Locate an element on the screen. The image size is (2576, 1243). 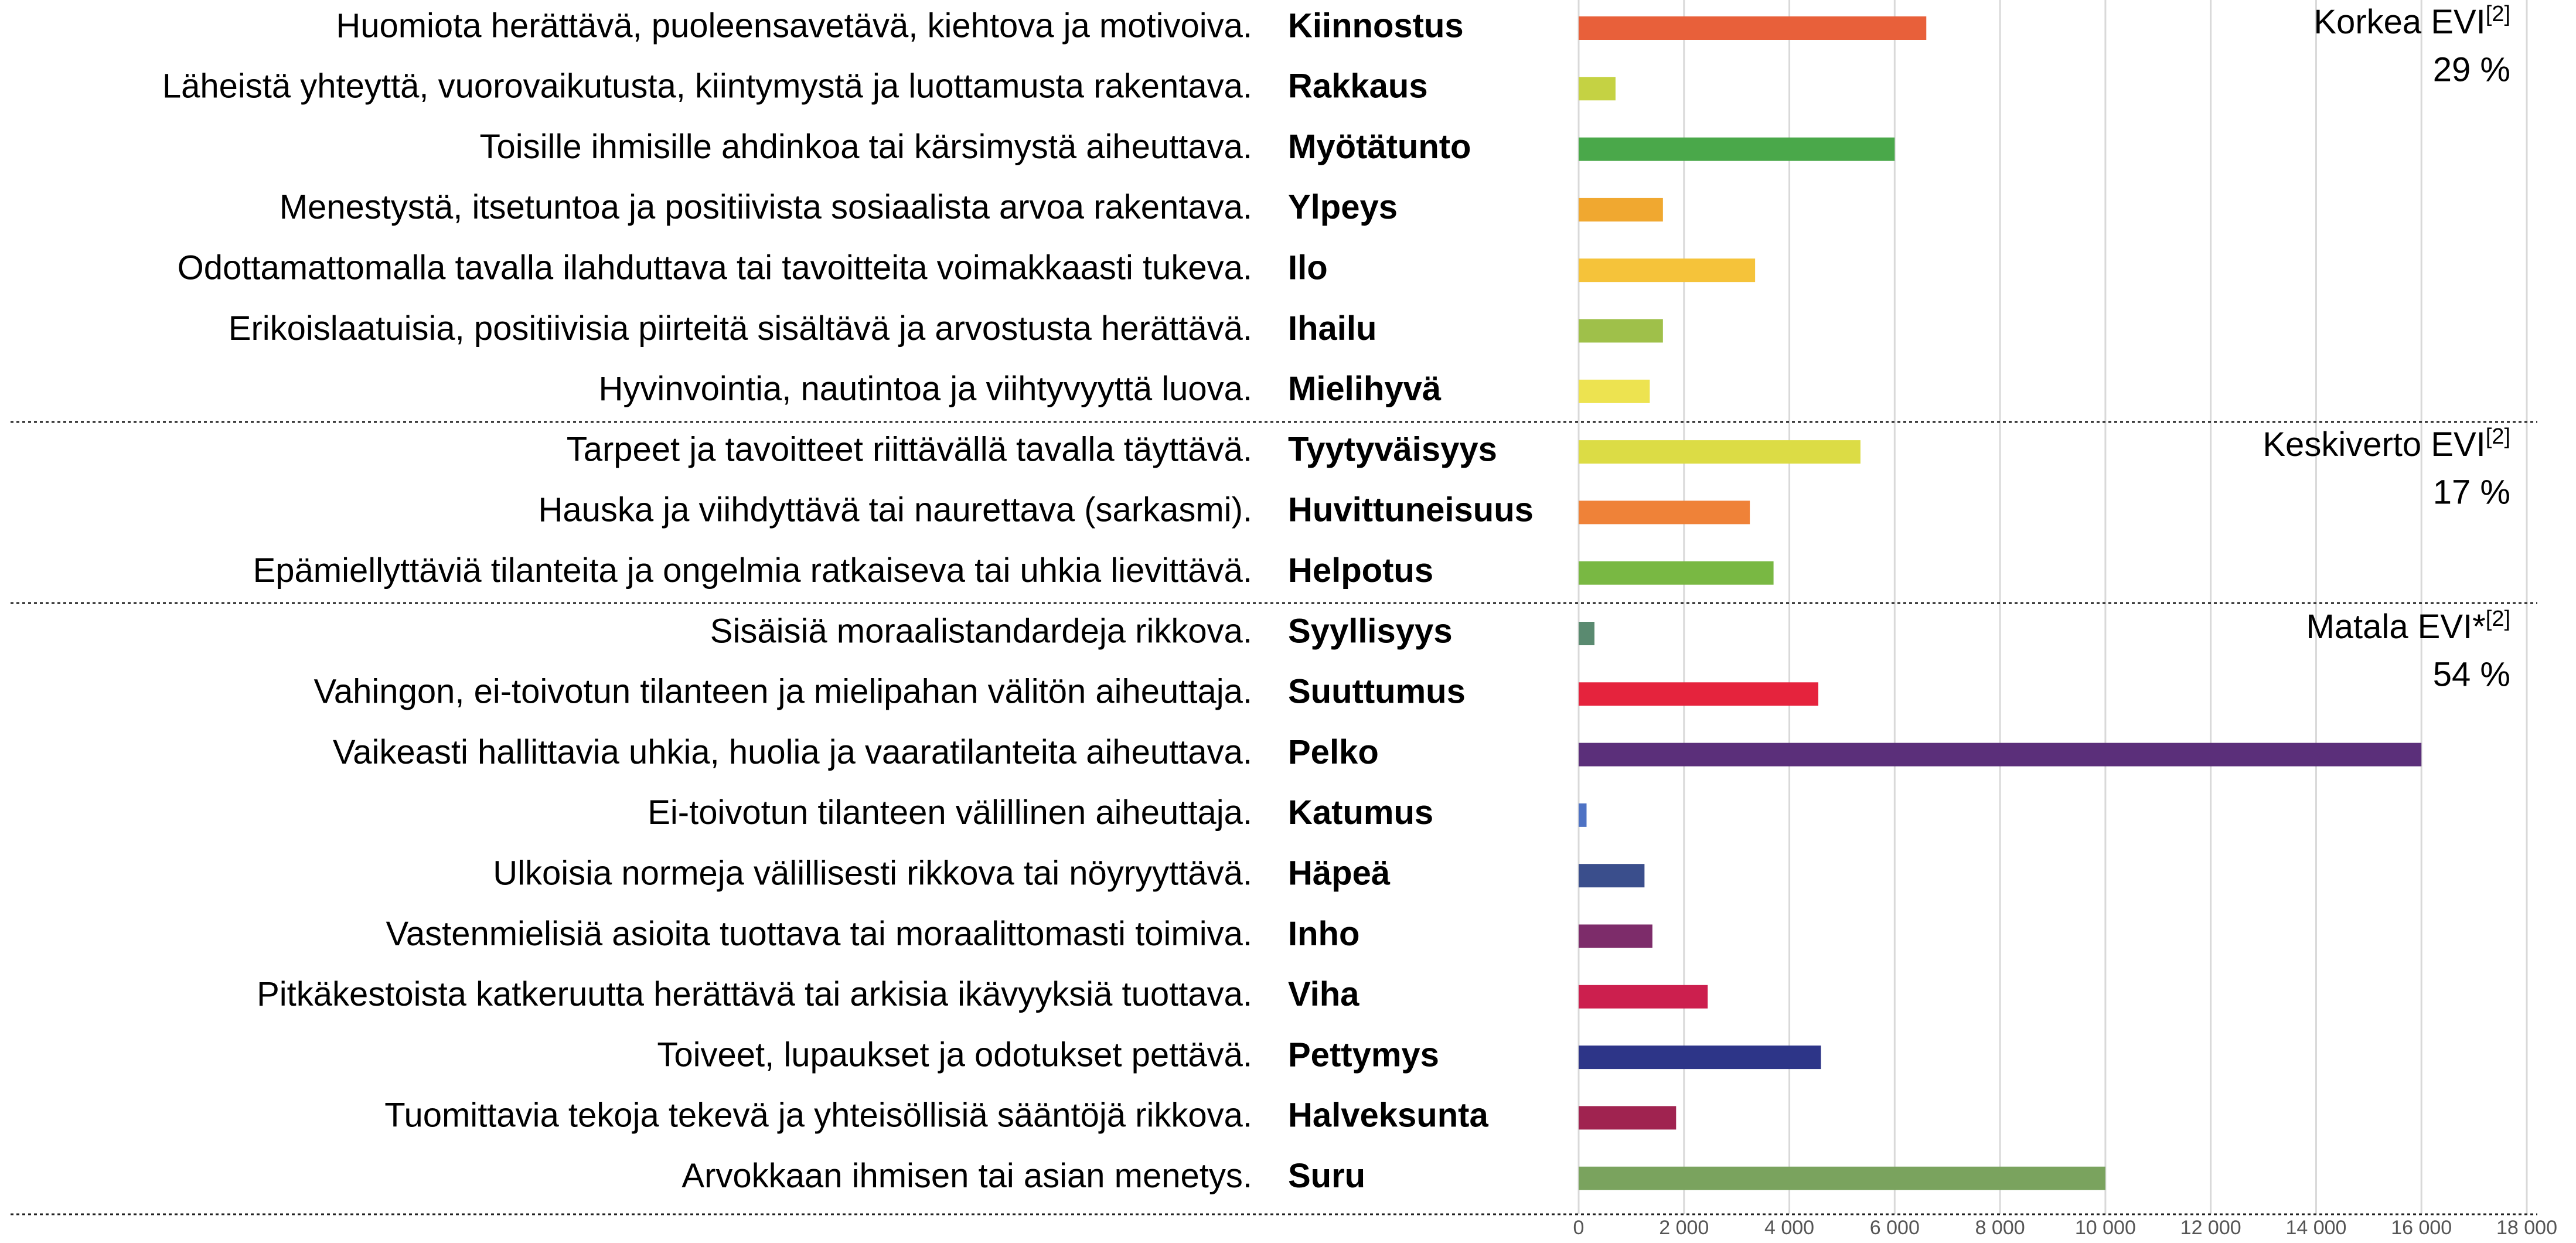
category-label: Ilo is located at coordinates (1308, 268).